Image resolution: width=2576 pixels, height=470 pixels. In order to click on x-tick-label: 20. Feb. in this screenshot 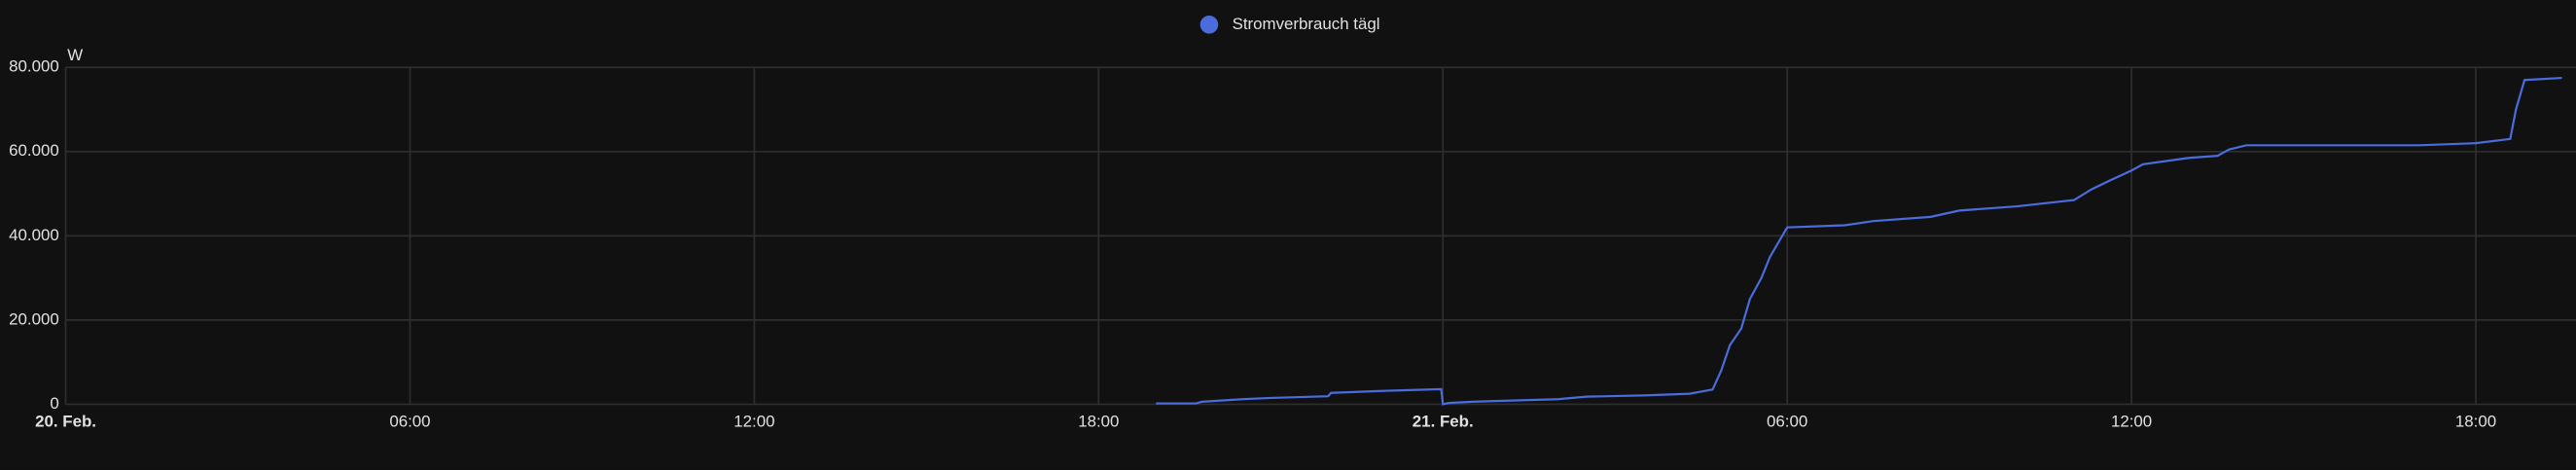, I will do `click(65, 421)`.